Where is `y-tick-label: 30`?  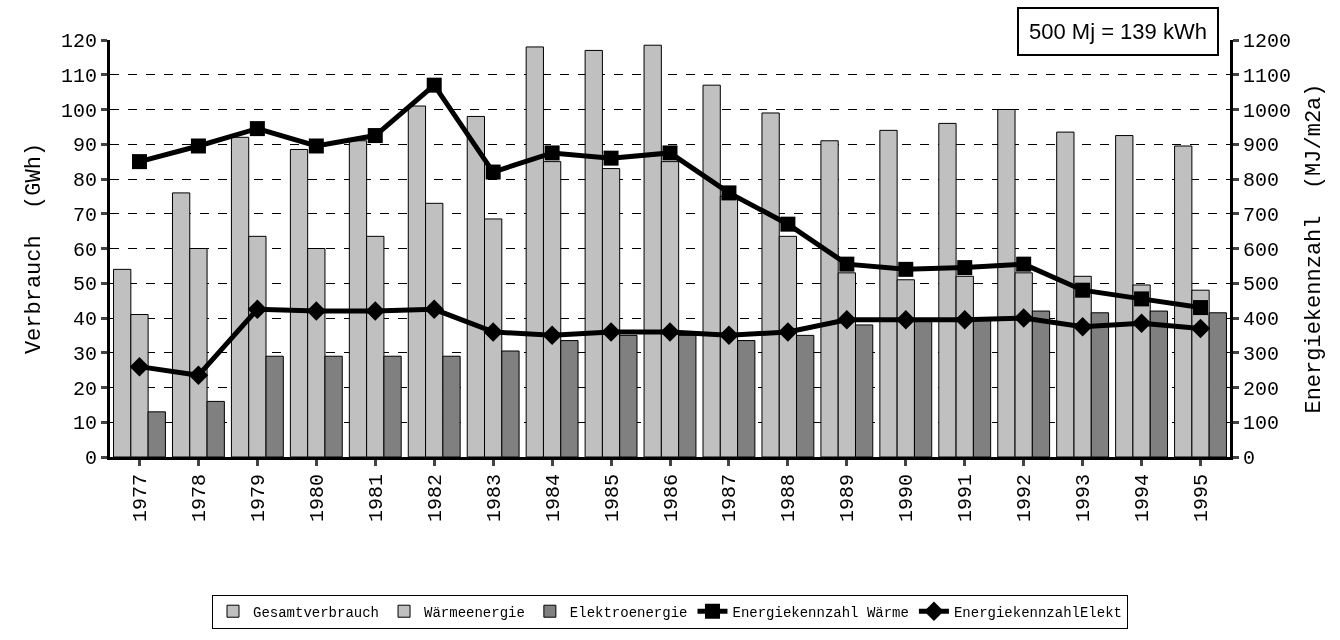 y-tick-label: 30 is located at coordinates (84, 354).